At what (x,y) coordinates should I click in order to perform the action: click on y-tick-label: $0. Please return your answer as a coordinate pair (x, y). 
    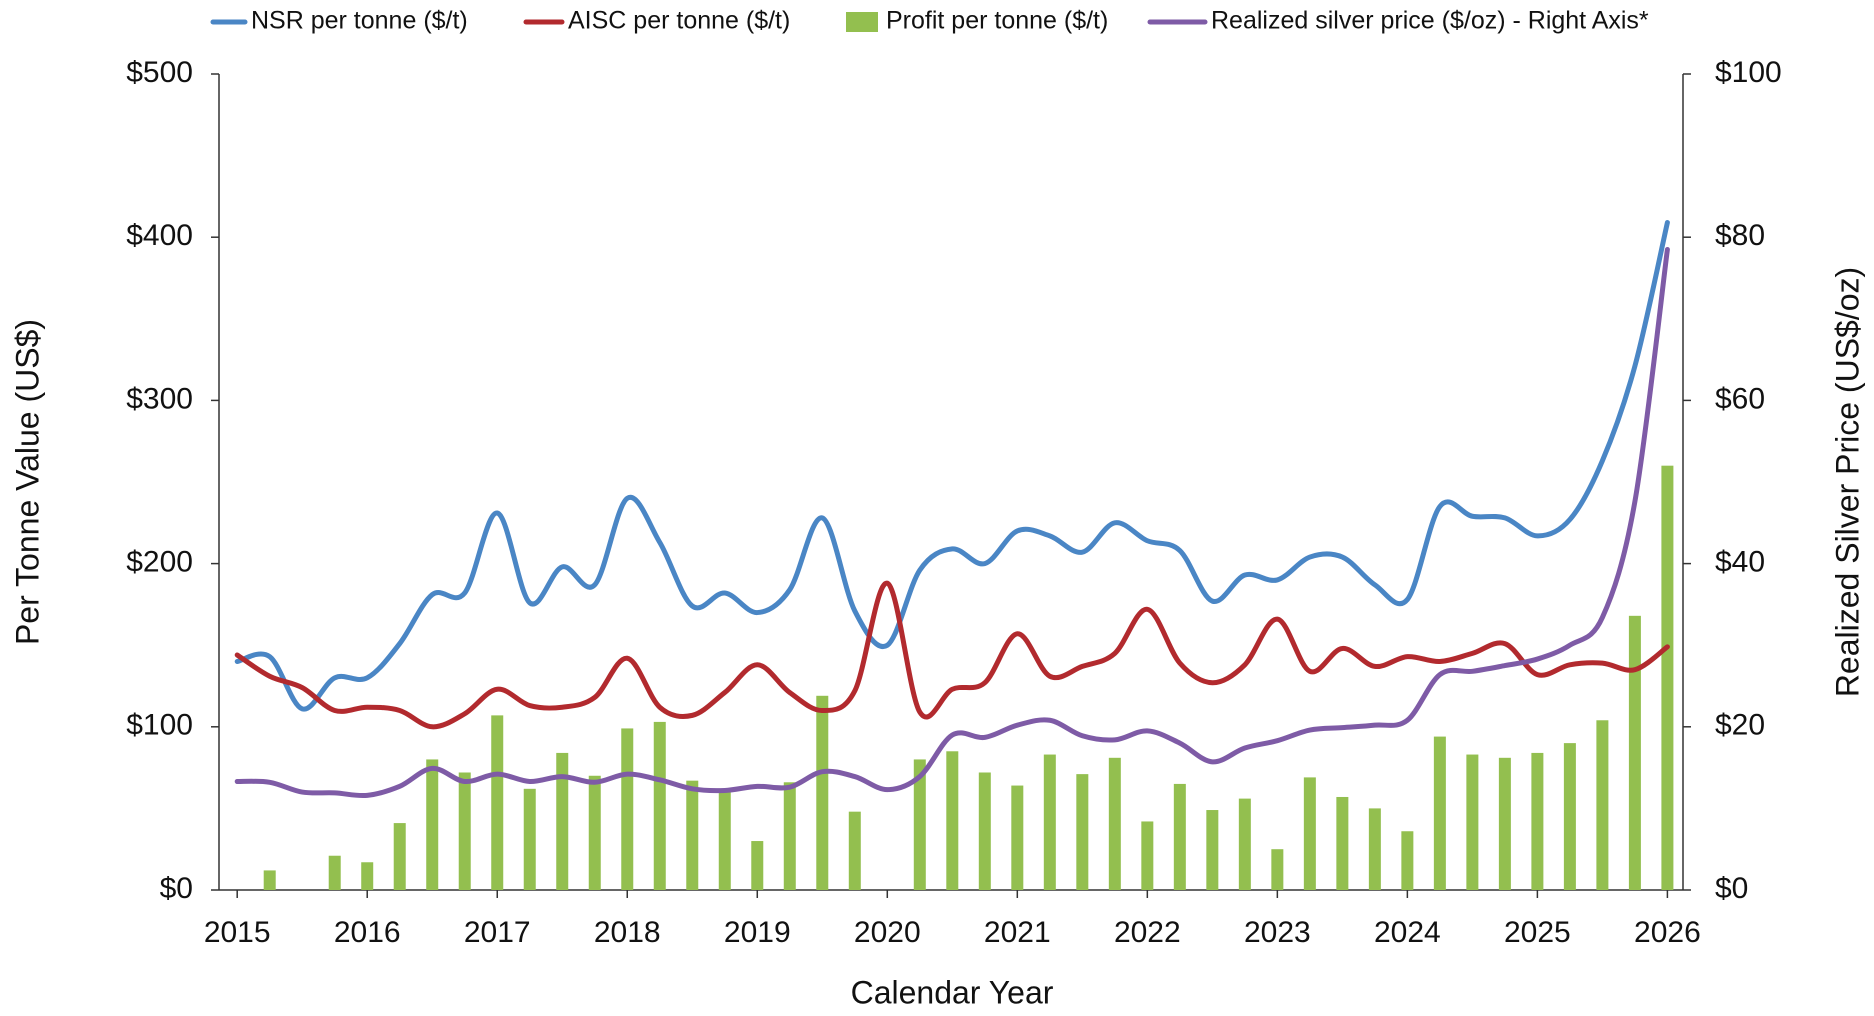
    Looking at the image, I should click on (176, 888).